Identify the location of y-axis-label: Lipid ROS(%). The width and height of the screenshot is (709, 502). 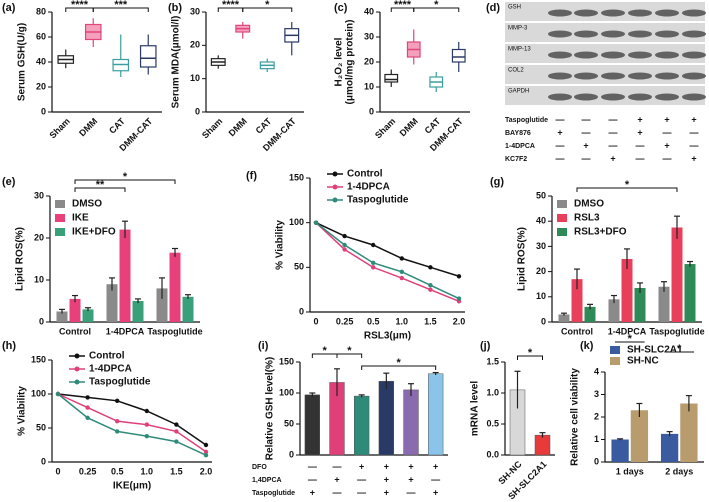
(20, 259).